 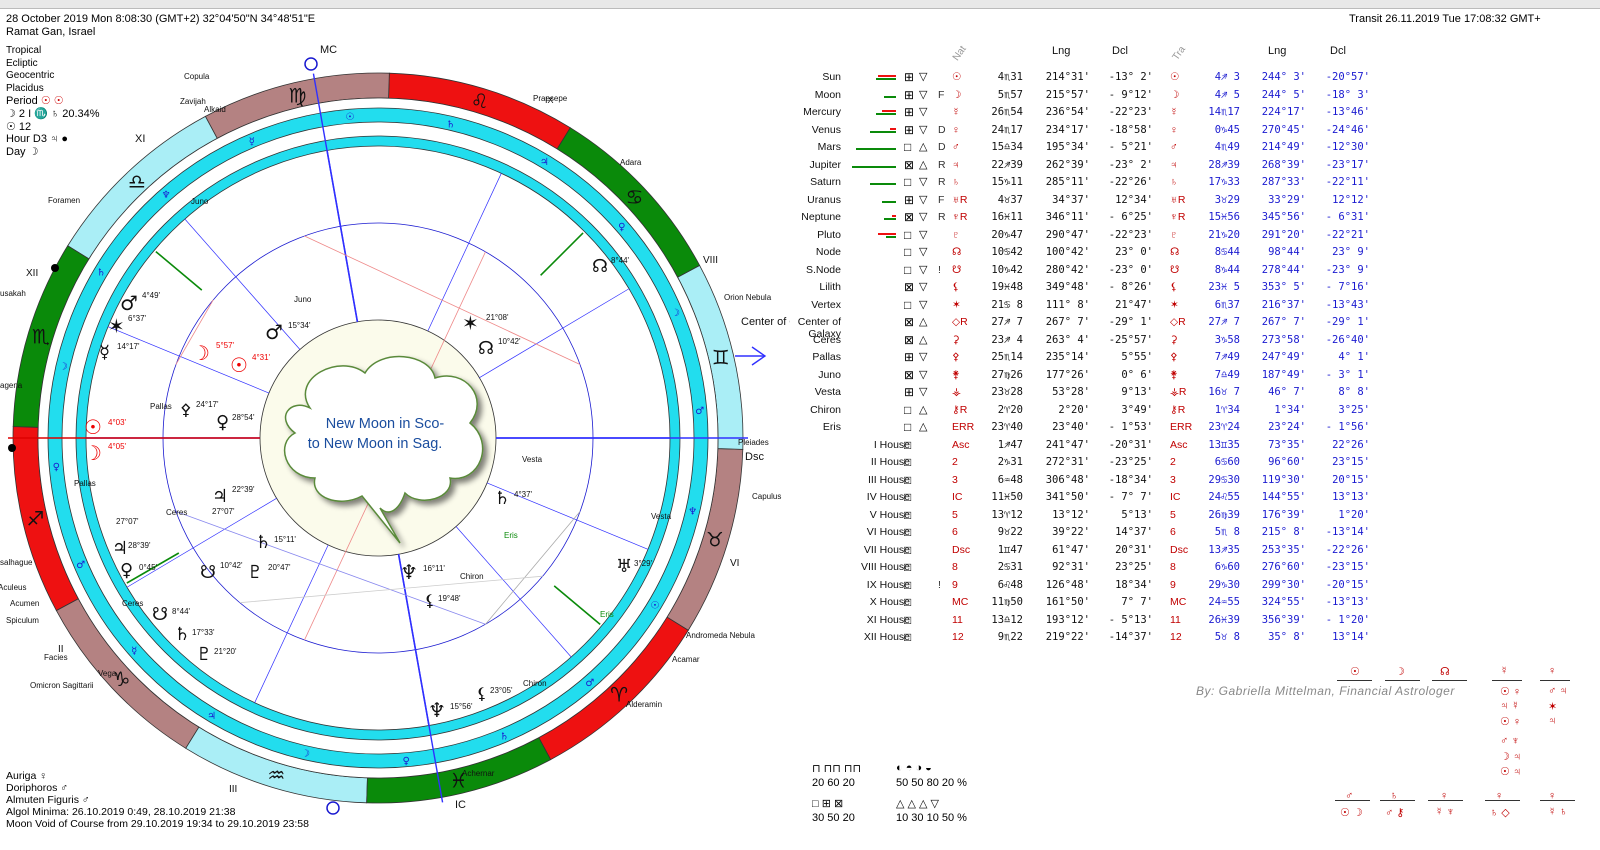 What do you see at coordinates (1067, 304) in the screenshot?
I see `natal-longitude: 111° 8'` at bounding box center [1067, 304].